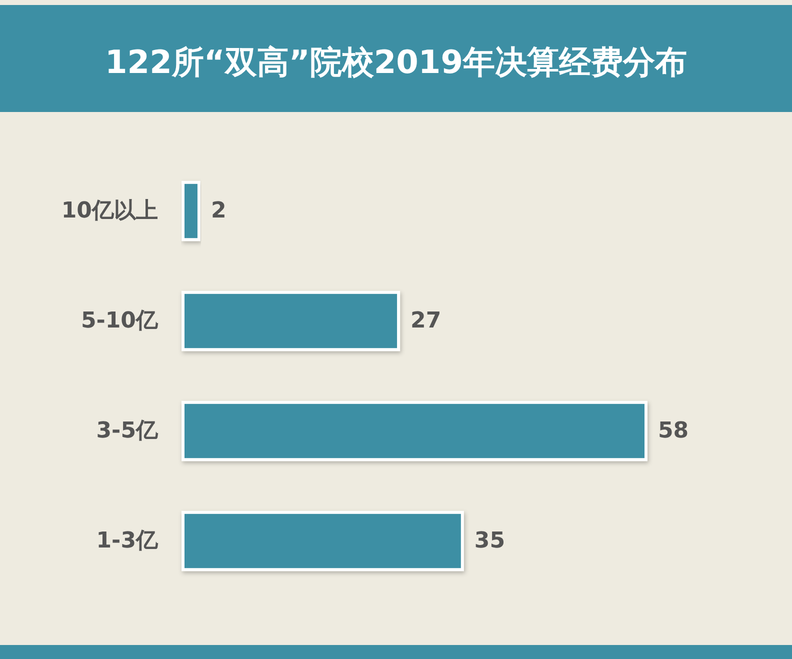 The width and height of the screenshot is (792, 659). Describe the element at coordinates (127, 541) in the screenshot. I see `y-tick-label: 1-3亿` at that location.